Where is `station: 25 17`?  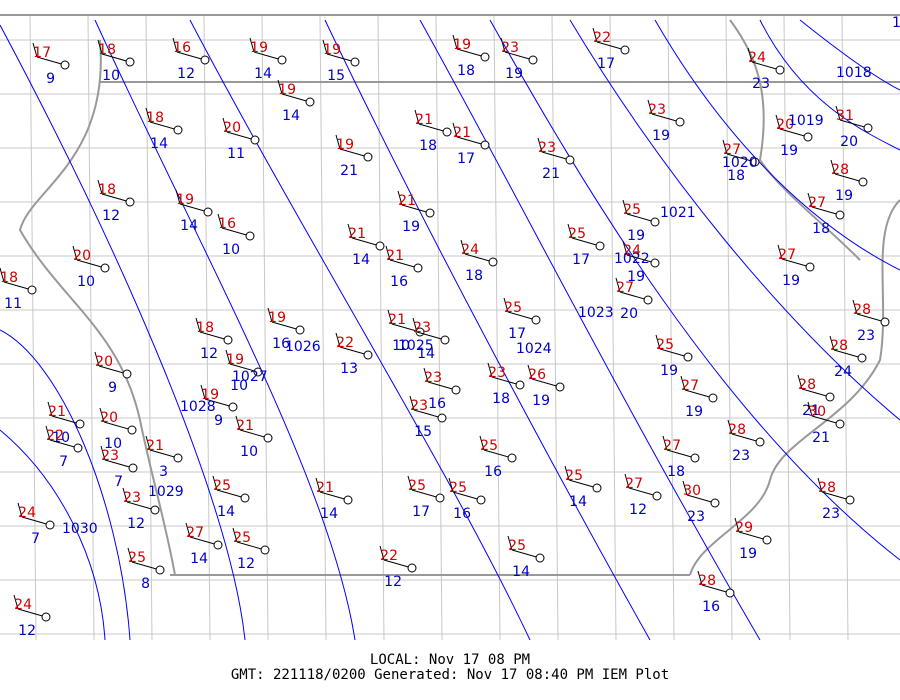 station: 25 17 is located at coordinates (426, 497).